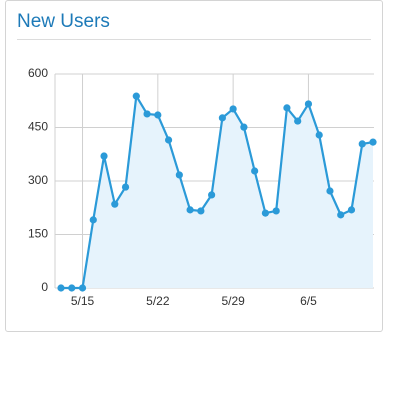 Image resolution: width=400 pixels, height=401 pixels. I want to click on x-tick-label: 5/29, so click(233, 301).